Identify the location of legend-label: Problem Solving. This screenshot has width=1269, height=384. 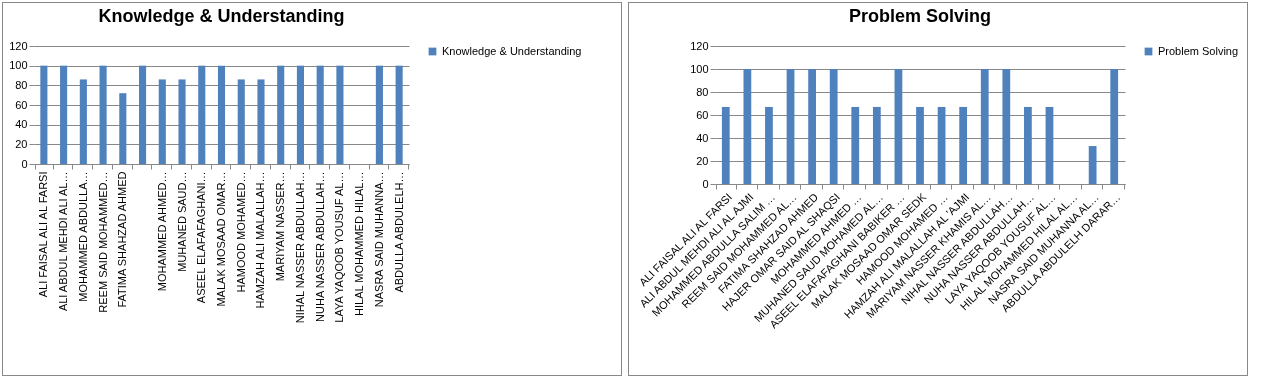
(1198, 50).